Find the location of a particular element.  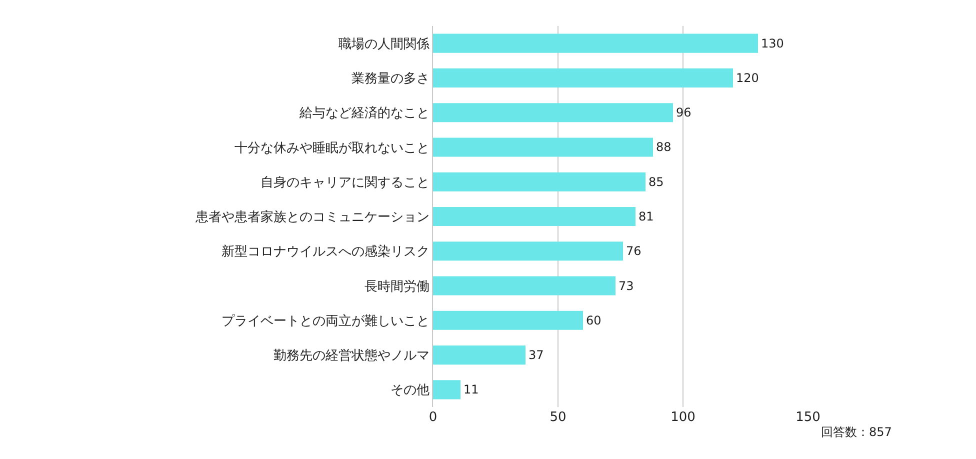

data-label: 60 is located at coordinates (594, 320).